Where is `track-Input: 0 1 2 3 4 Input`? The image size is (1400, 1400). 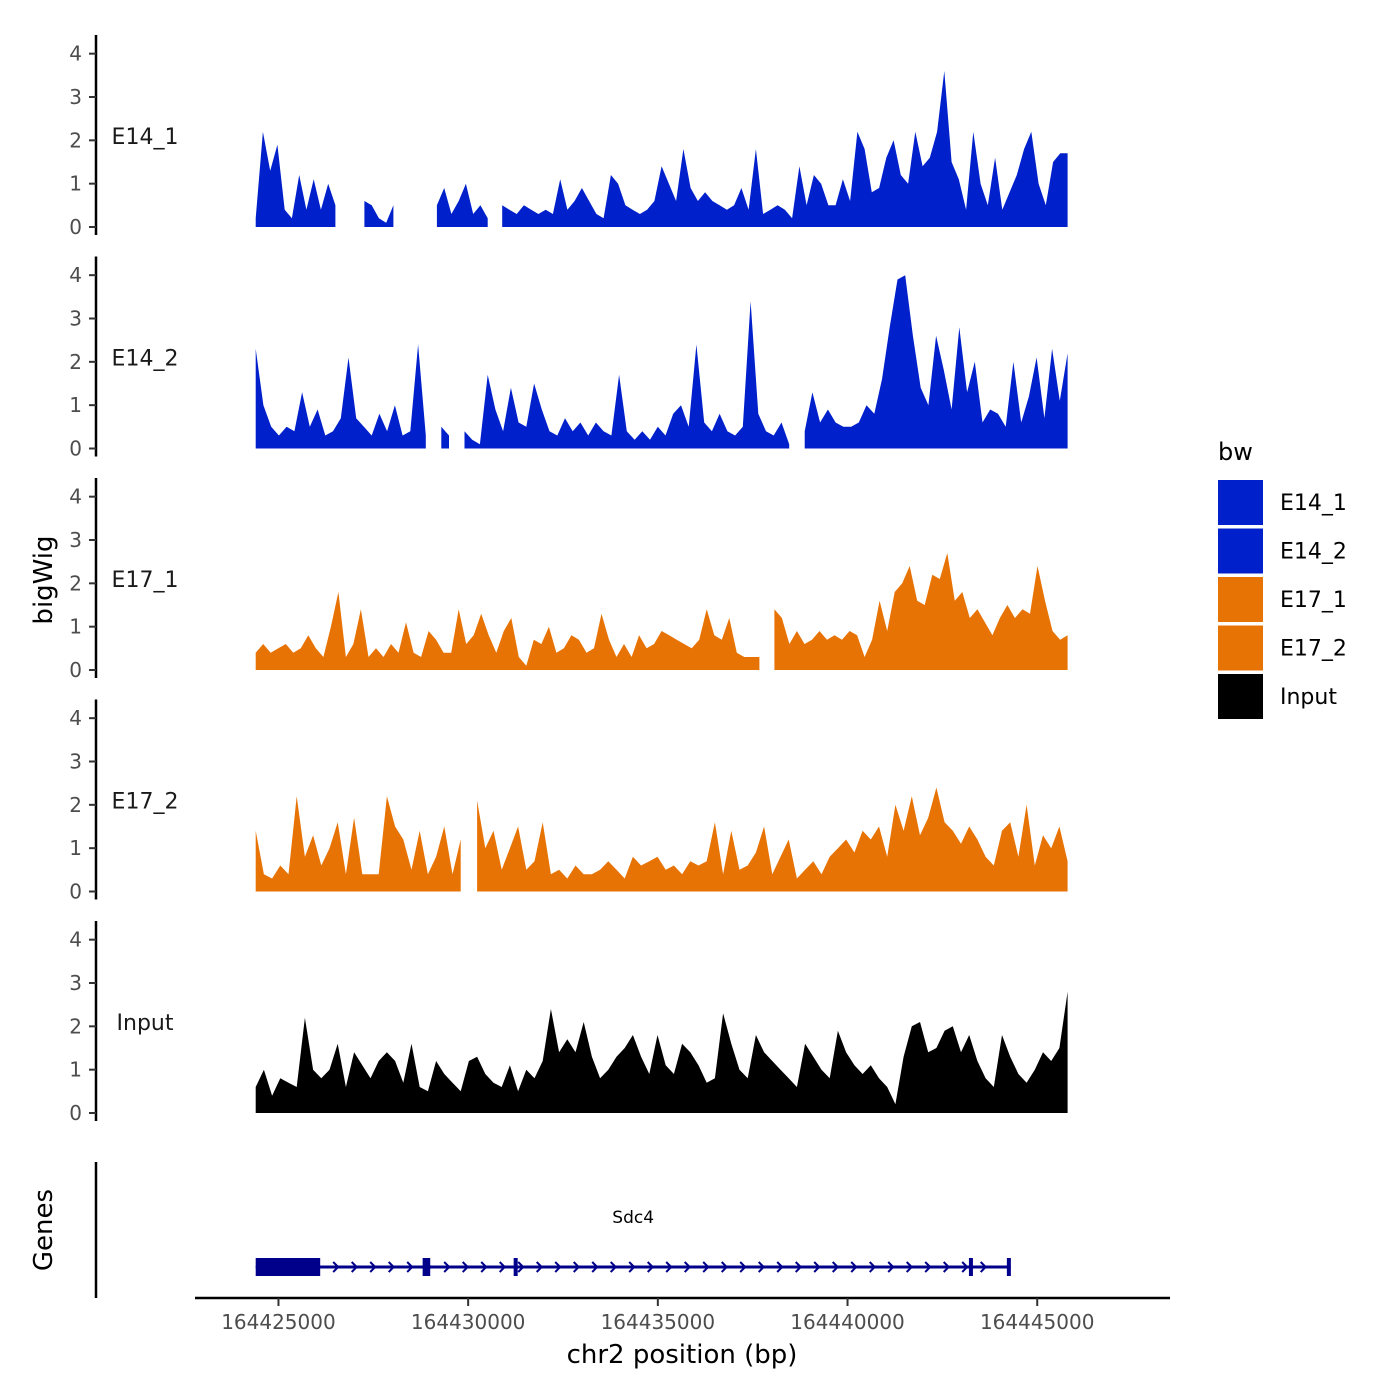
track-Input: 0 1 2 3 4 Input is located at coordinates (568, 1023).